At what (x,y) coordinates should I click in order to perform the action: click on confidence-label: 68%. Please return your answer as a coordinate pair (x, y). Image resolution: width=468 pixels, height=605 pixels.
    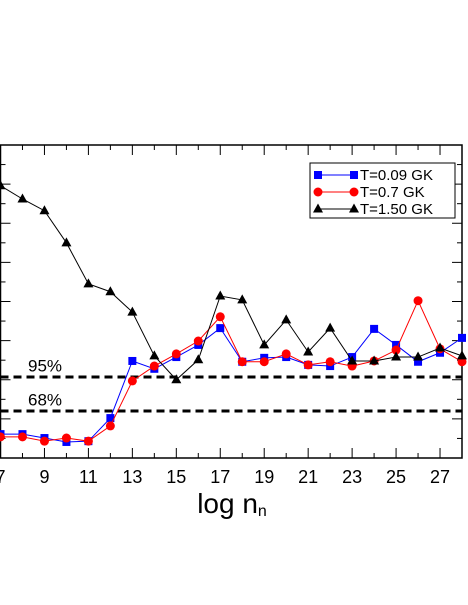
    Looking at the image, I should click on (45, 400).